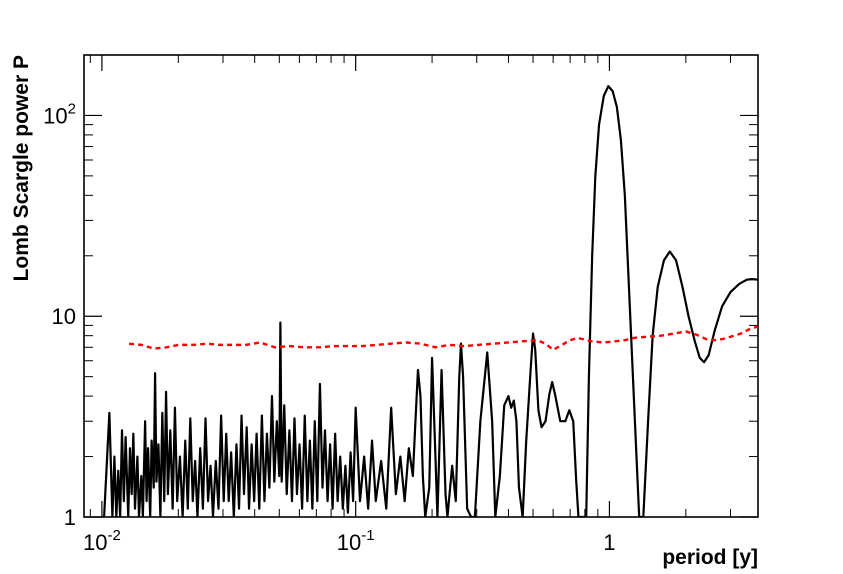 The height and width of the screenshot is (574, 843). I want to click on y-tick-label: 1, so click(70, 517).